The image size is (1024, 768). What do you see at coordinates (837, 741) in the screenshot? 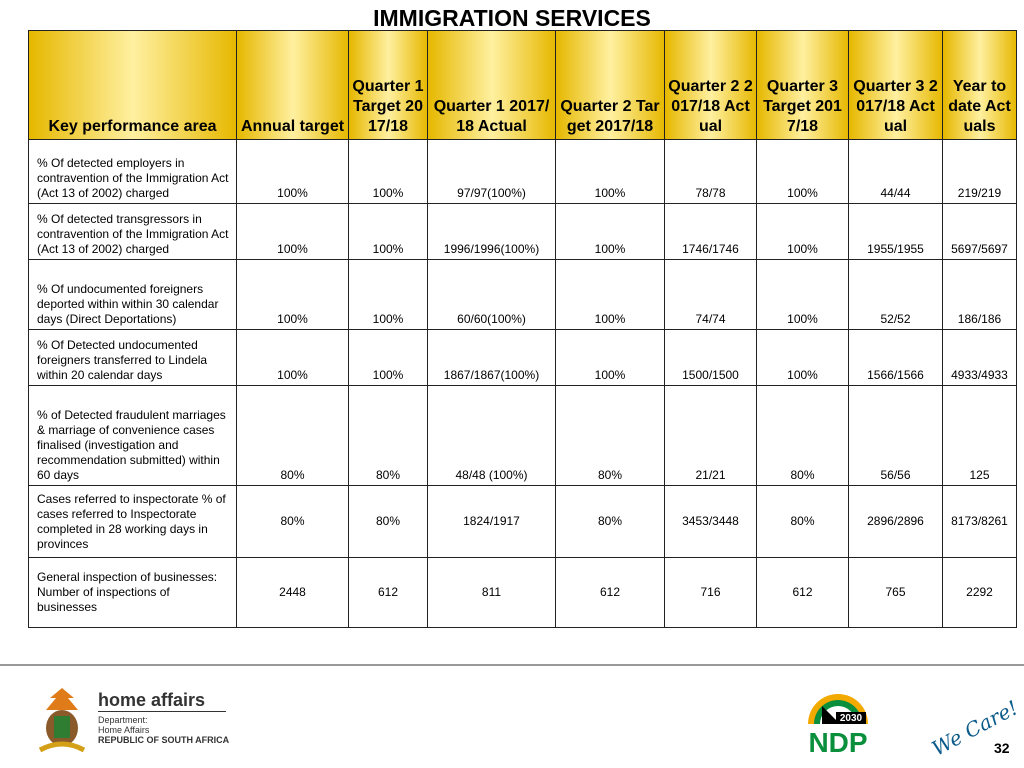
I see `ndp-text: NDP` at bounding box center [837, 741].